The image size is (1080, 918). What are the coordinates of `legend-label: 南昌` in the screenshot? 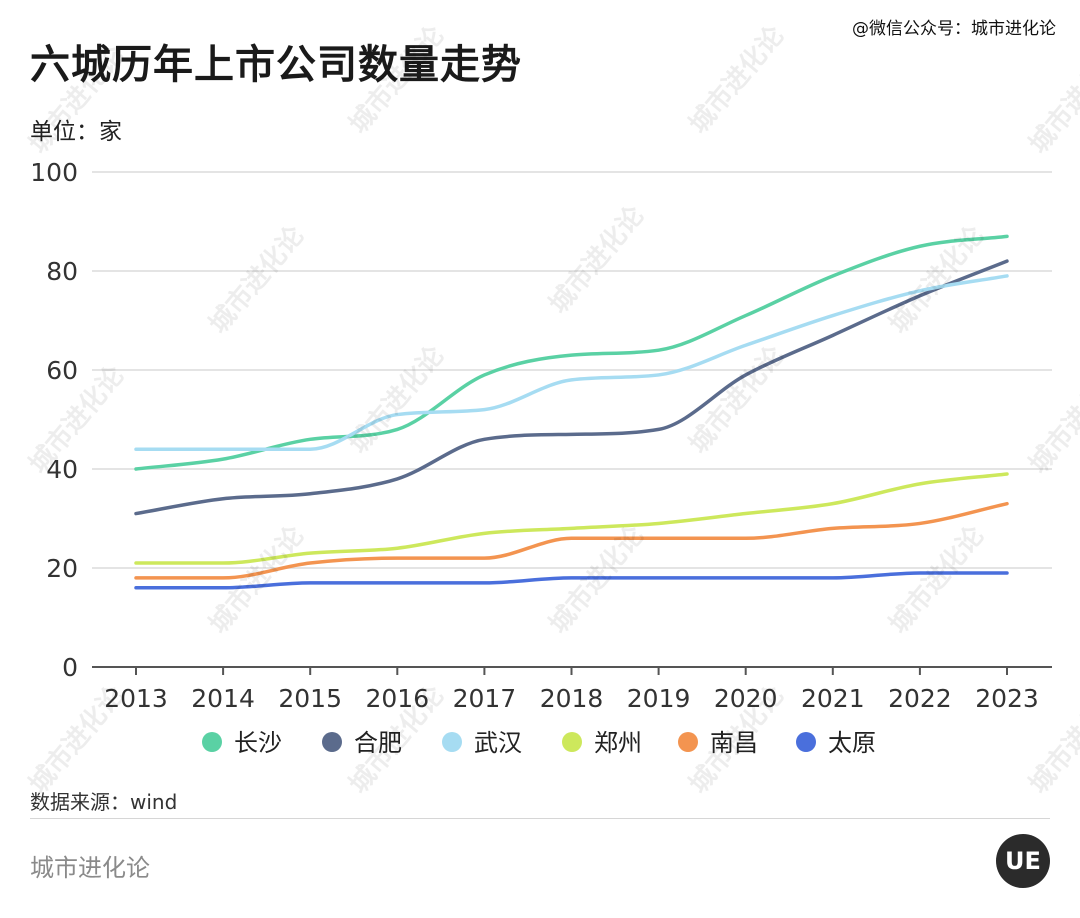 It's located at (734, 743).